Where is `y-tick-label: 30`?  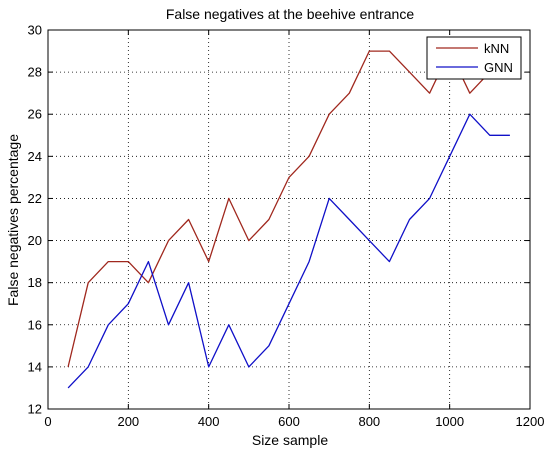 y-tick-label: 30 is located at coordinates (35, 30).